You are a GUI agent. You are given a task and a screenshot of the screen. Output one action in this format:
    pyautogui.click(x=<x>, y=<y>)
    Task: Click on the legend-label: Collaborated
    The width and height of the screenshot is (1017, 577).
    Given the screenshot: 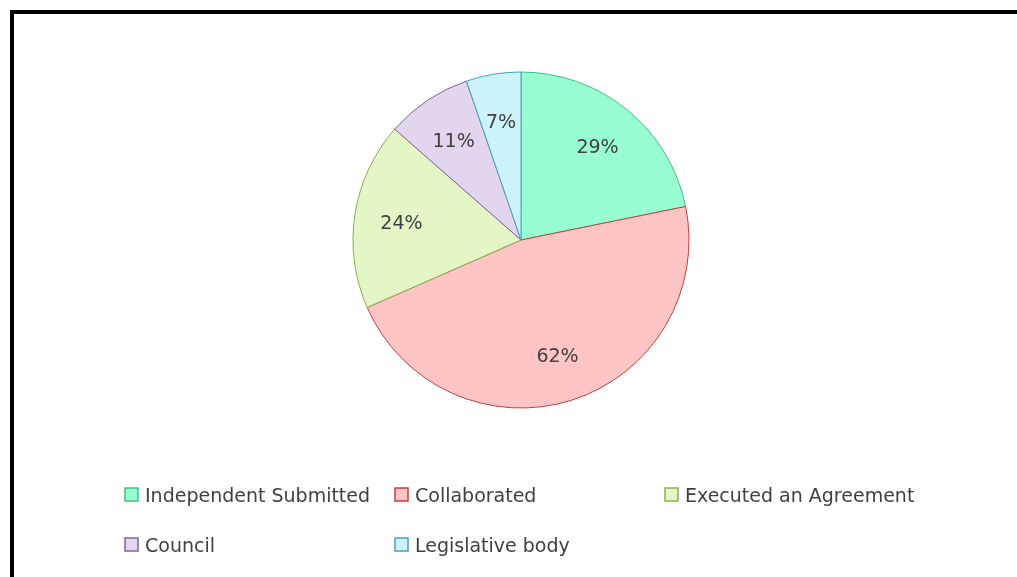 What is the action you would take?
    pyautogui.click(x=476, y=495)
    